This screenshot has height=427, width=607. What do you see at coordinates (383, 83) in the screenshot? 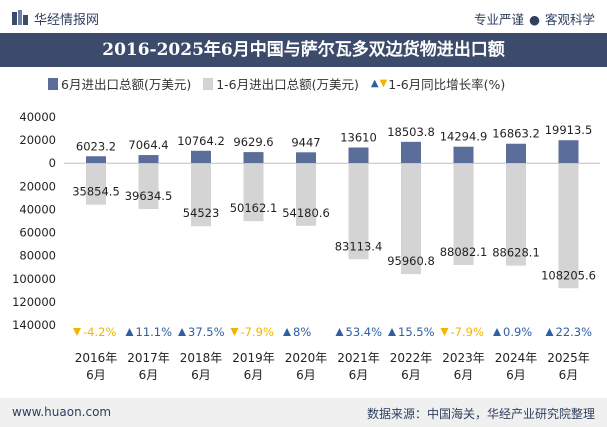
I see `legend-growth-down-icon: ▼` at bounding box center [383, 83].